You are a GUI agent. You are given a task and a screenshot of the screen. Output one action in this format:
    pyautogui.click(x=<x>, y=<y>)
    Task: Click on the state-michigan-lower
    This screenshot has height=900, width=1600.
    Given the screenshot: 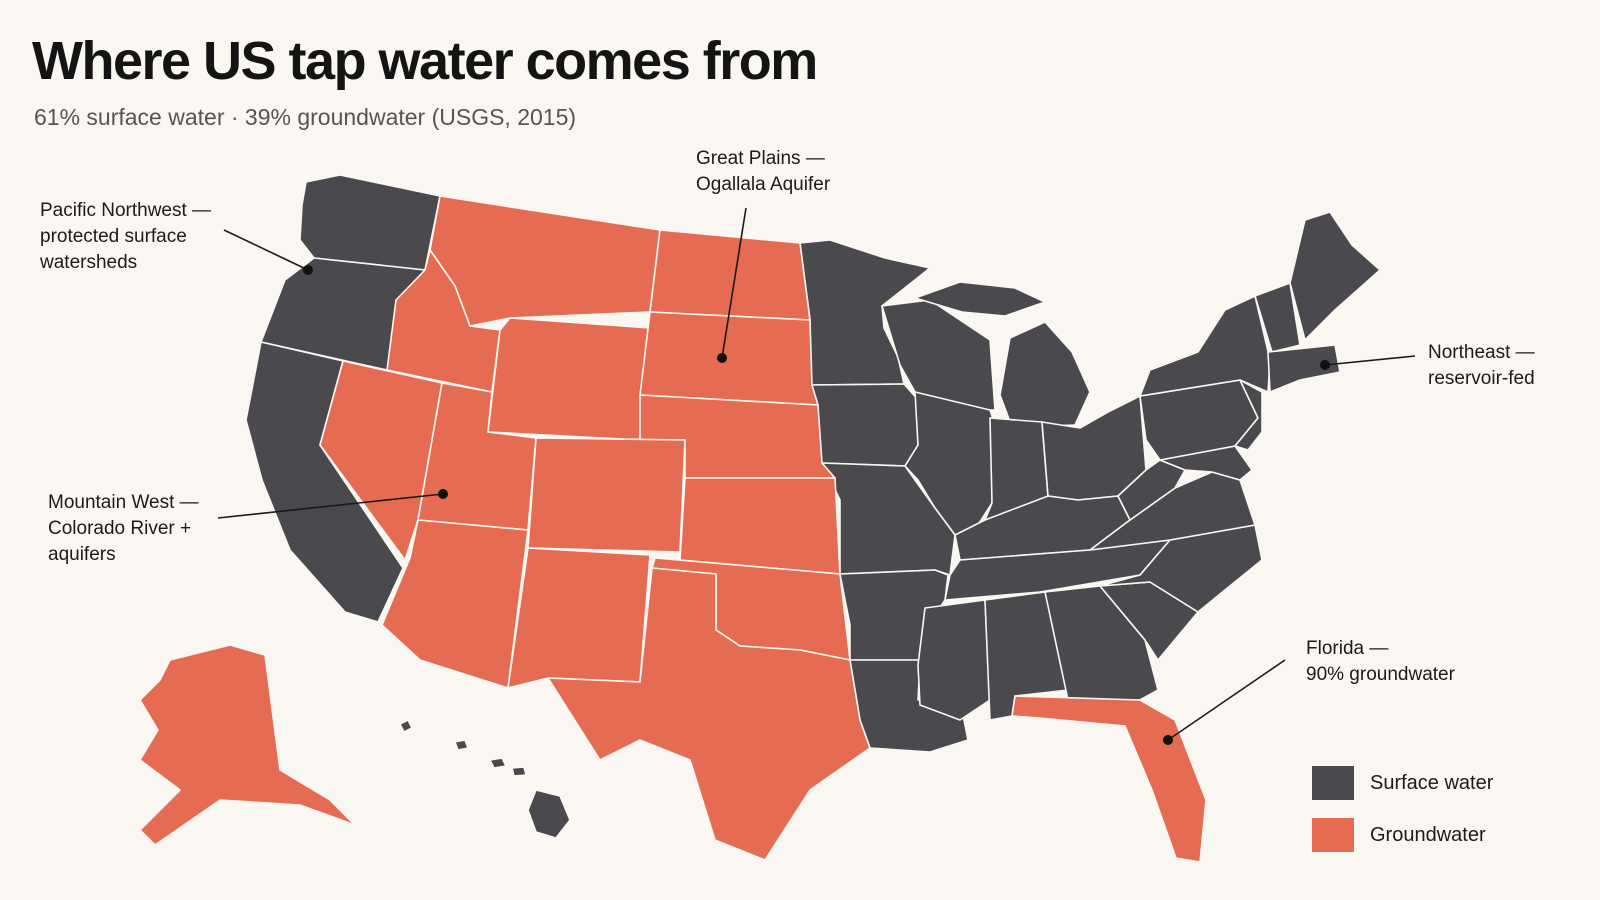 What is the action you would take?
    pyautogui.click(x=1045, y=374)
    